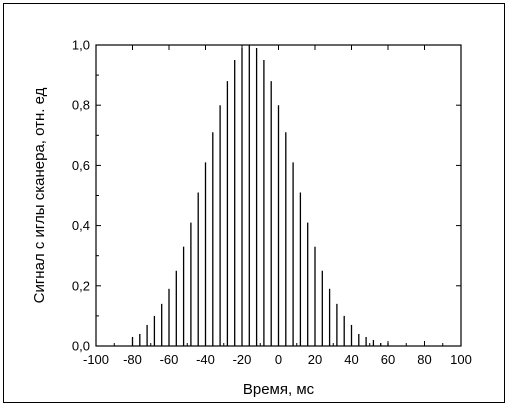 The width and height of the screenshot is (508, 407). I want to click on y-tick-label: 0,4, so click(81, 225).